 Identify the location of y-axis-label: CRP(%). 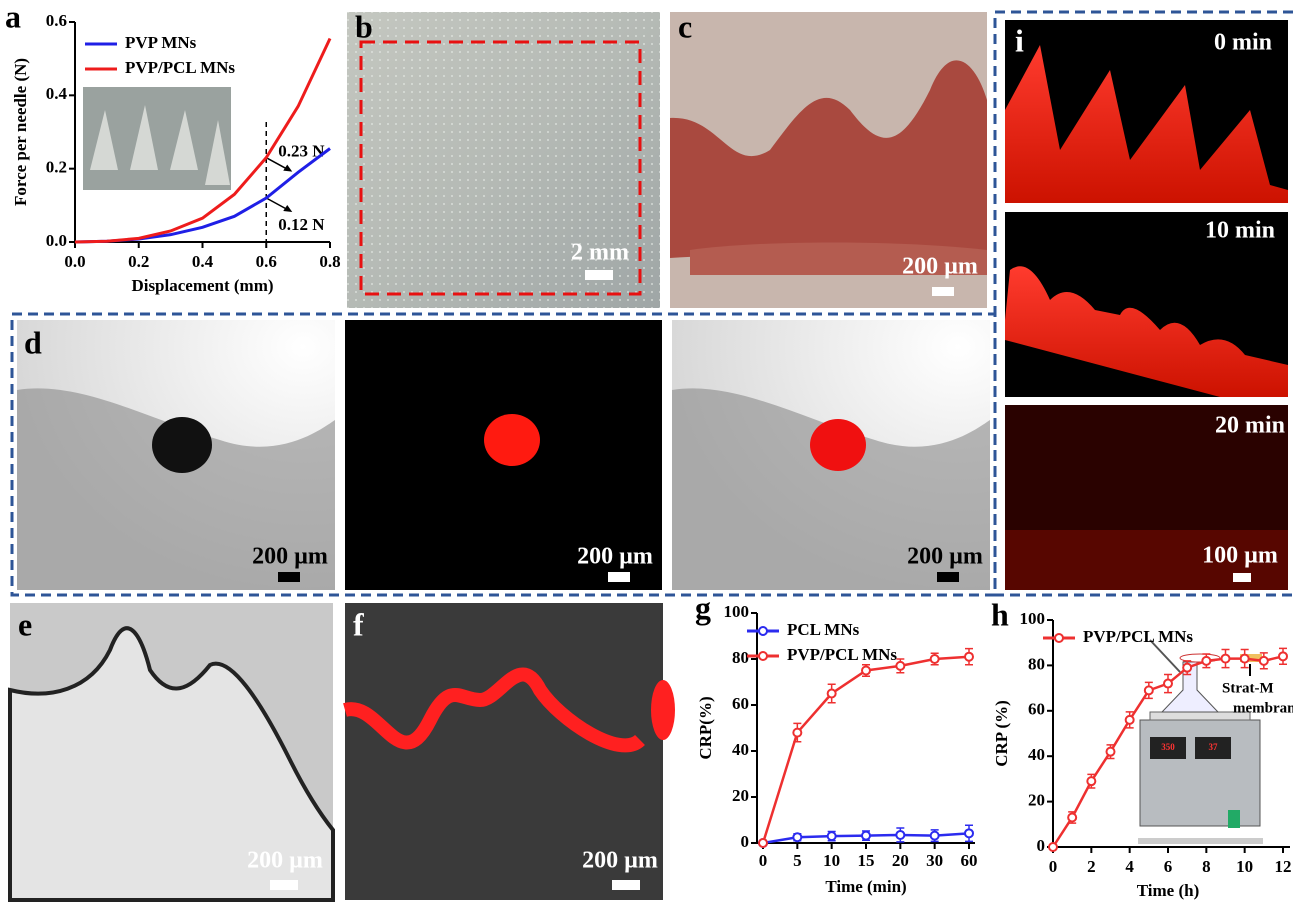
(705, 727).